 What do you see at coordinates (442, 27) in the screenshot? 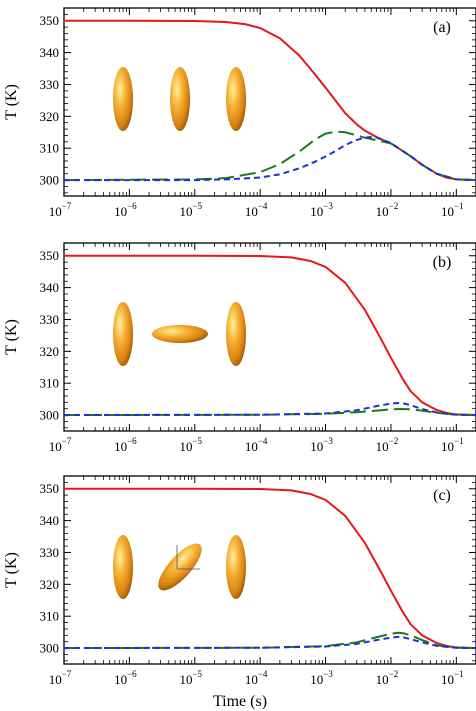
I see `panel-label: (a)` at bounding box center [442, 27].